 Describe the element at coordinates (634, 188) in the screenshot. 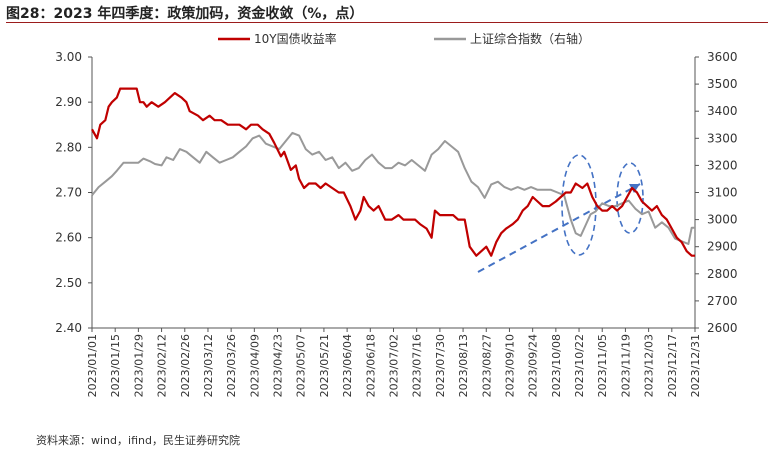

I see `trend-arrow-head` at that location.